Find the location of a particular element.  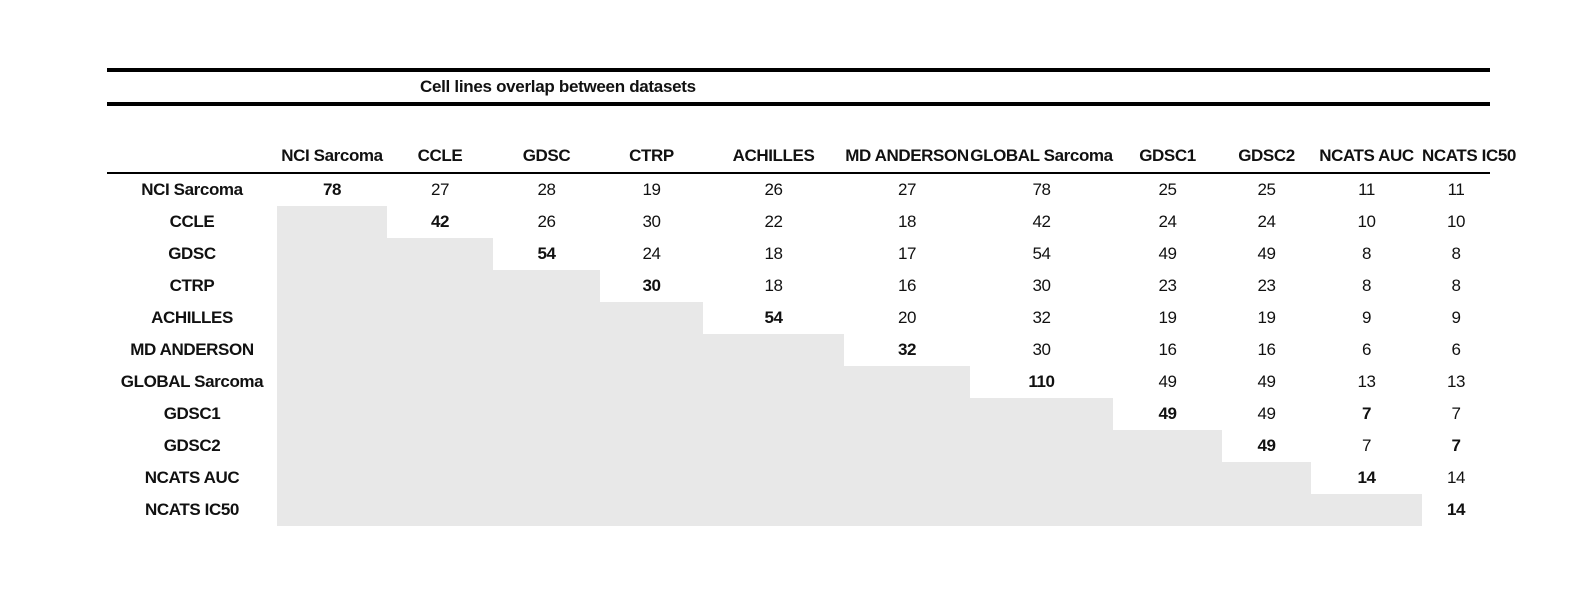

column-header: CCLE is located at coordinates (440, 155).